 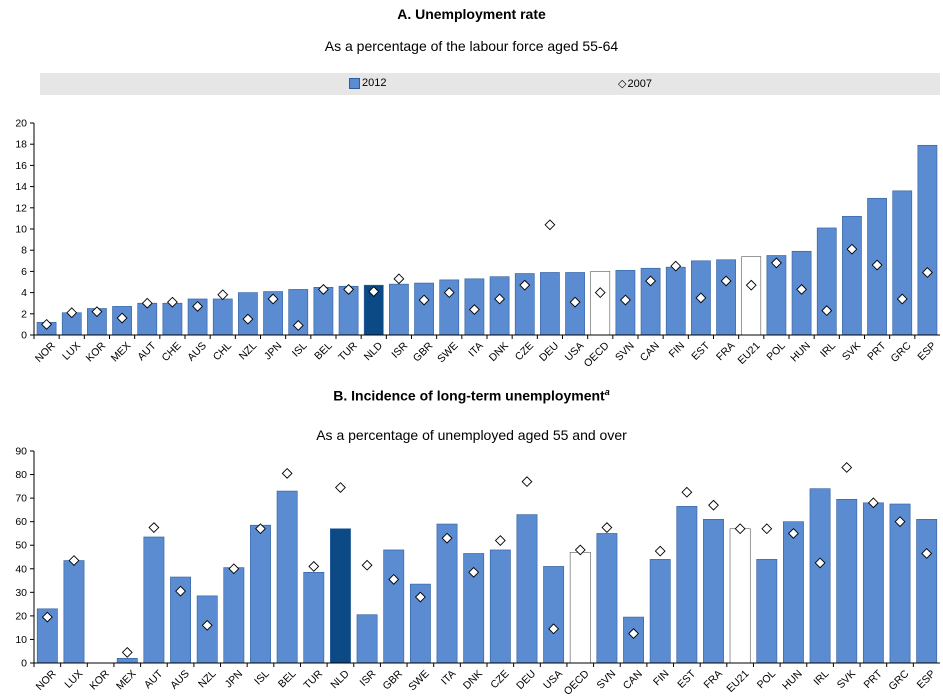 I want to click on marker-2007-svk, so click(x=847, y=467).